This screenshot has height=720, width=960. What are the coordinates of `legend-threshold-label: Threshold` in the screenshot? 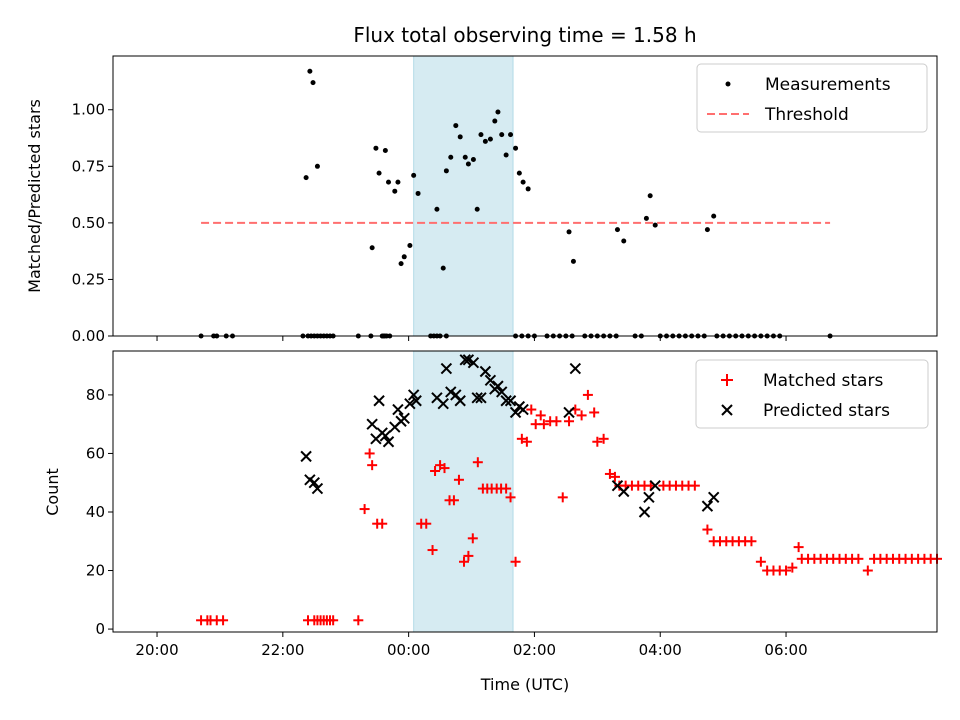 It's located at (806, 115).